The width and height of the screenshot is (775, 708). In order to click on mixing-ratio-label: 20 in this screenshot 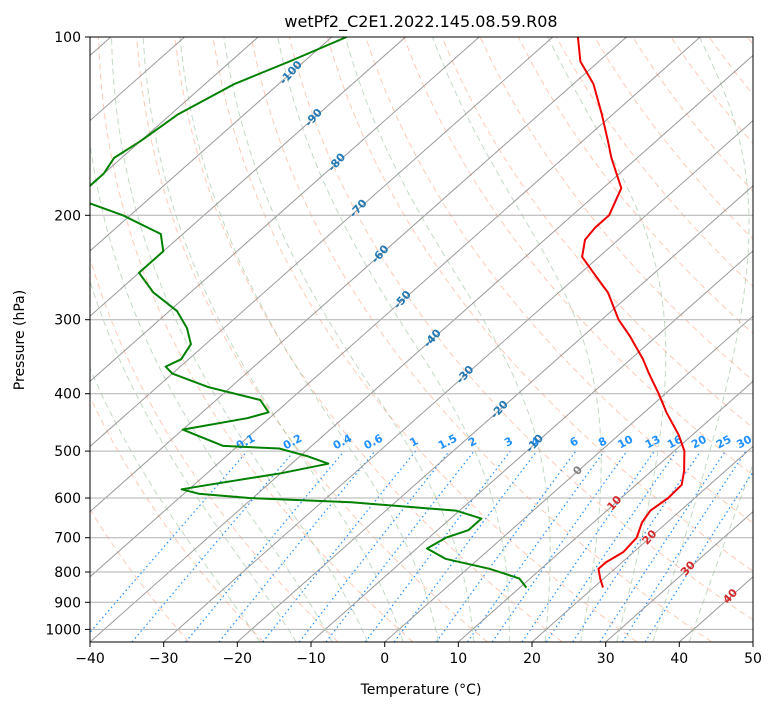, I will do `click(699, 442)`.